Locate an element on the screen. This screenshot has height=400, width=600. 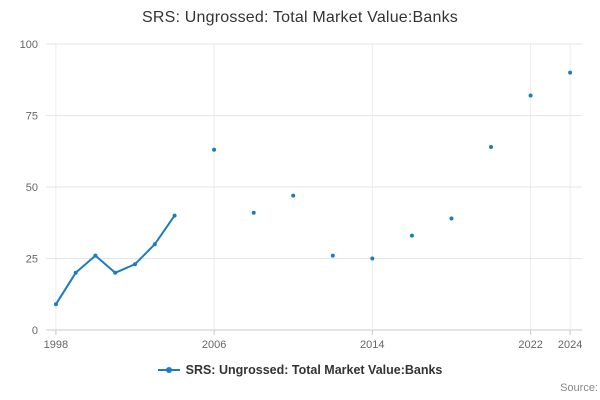
legend: SRS: Ungrossed: Total Market Value:Banks is located at coordinates (300, 370).